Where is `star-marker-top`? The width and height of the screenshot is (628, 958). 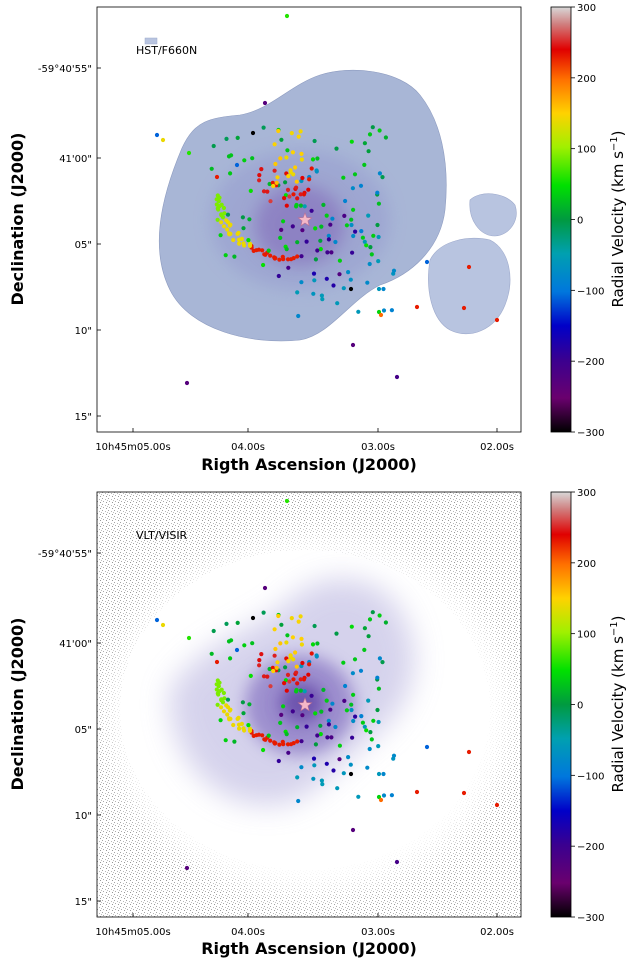 star-marker-top is located at coordinates (305, 219).